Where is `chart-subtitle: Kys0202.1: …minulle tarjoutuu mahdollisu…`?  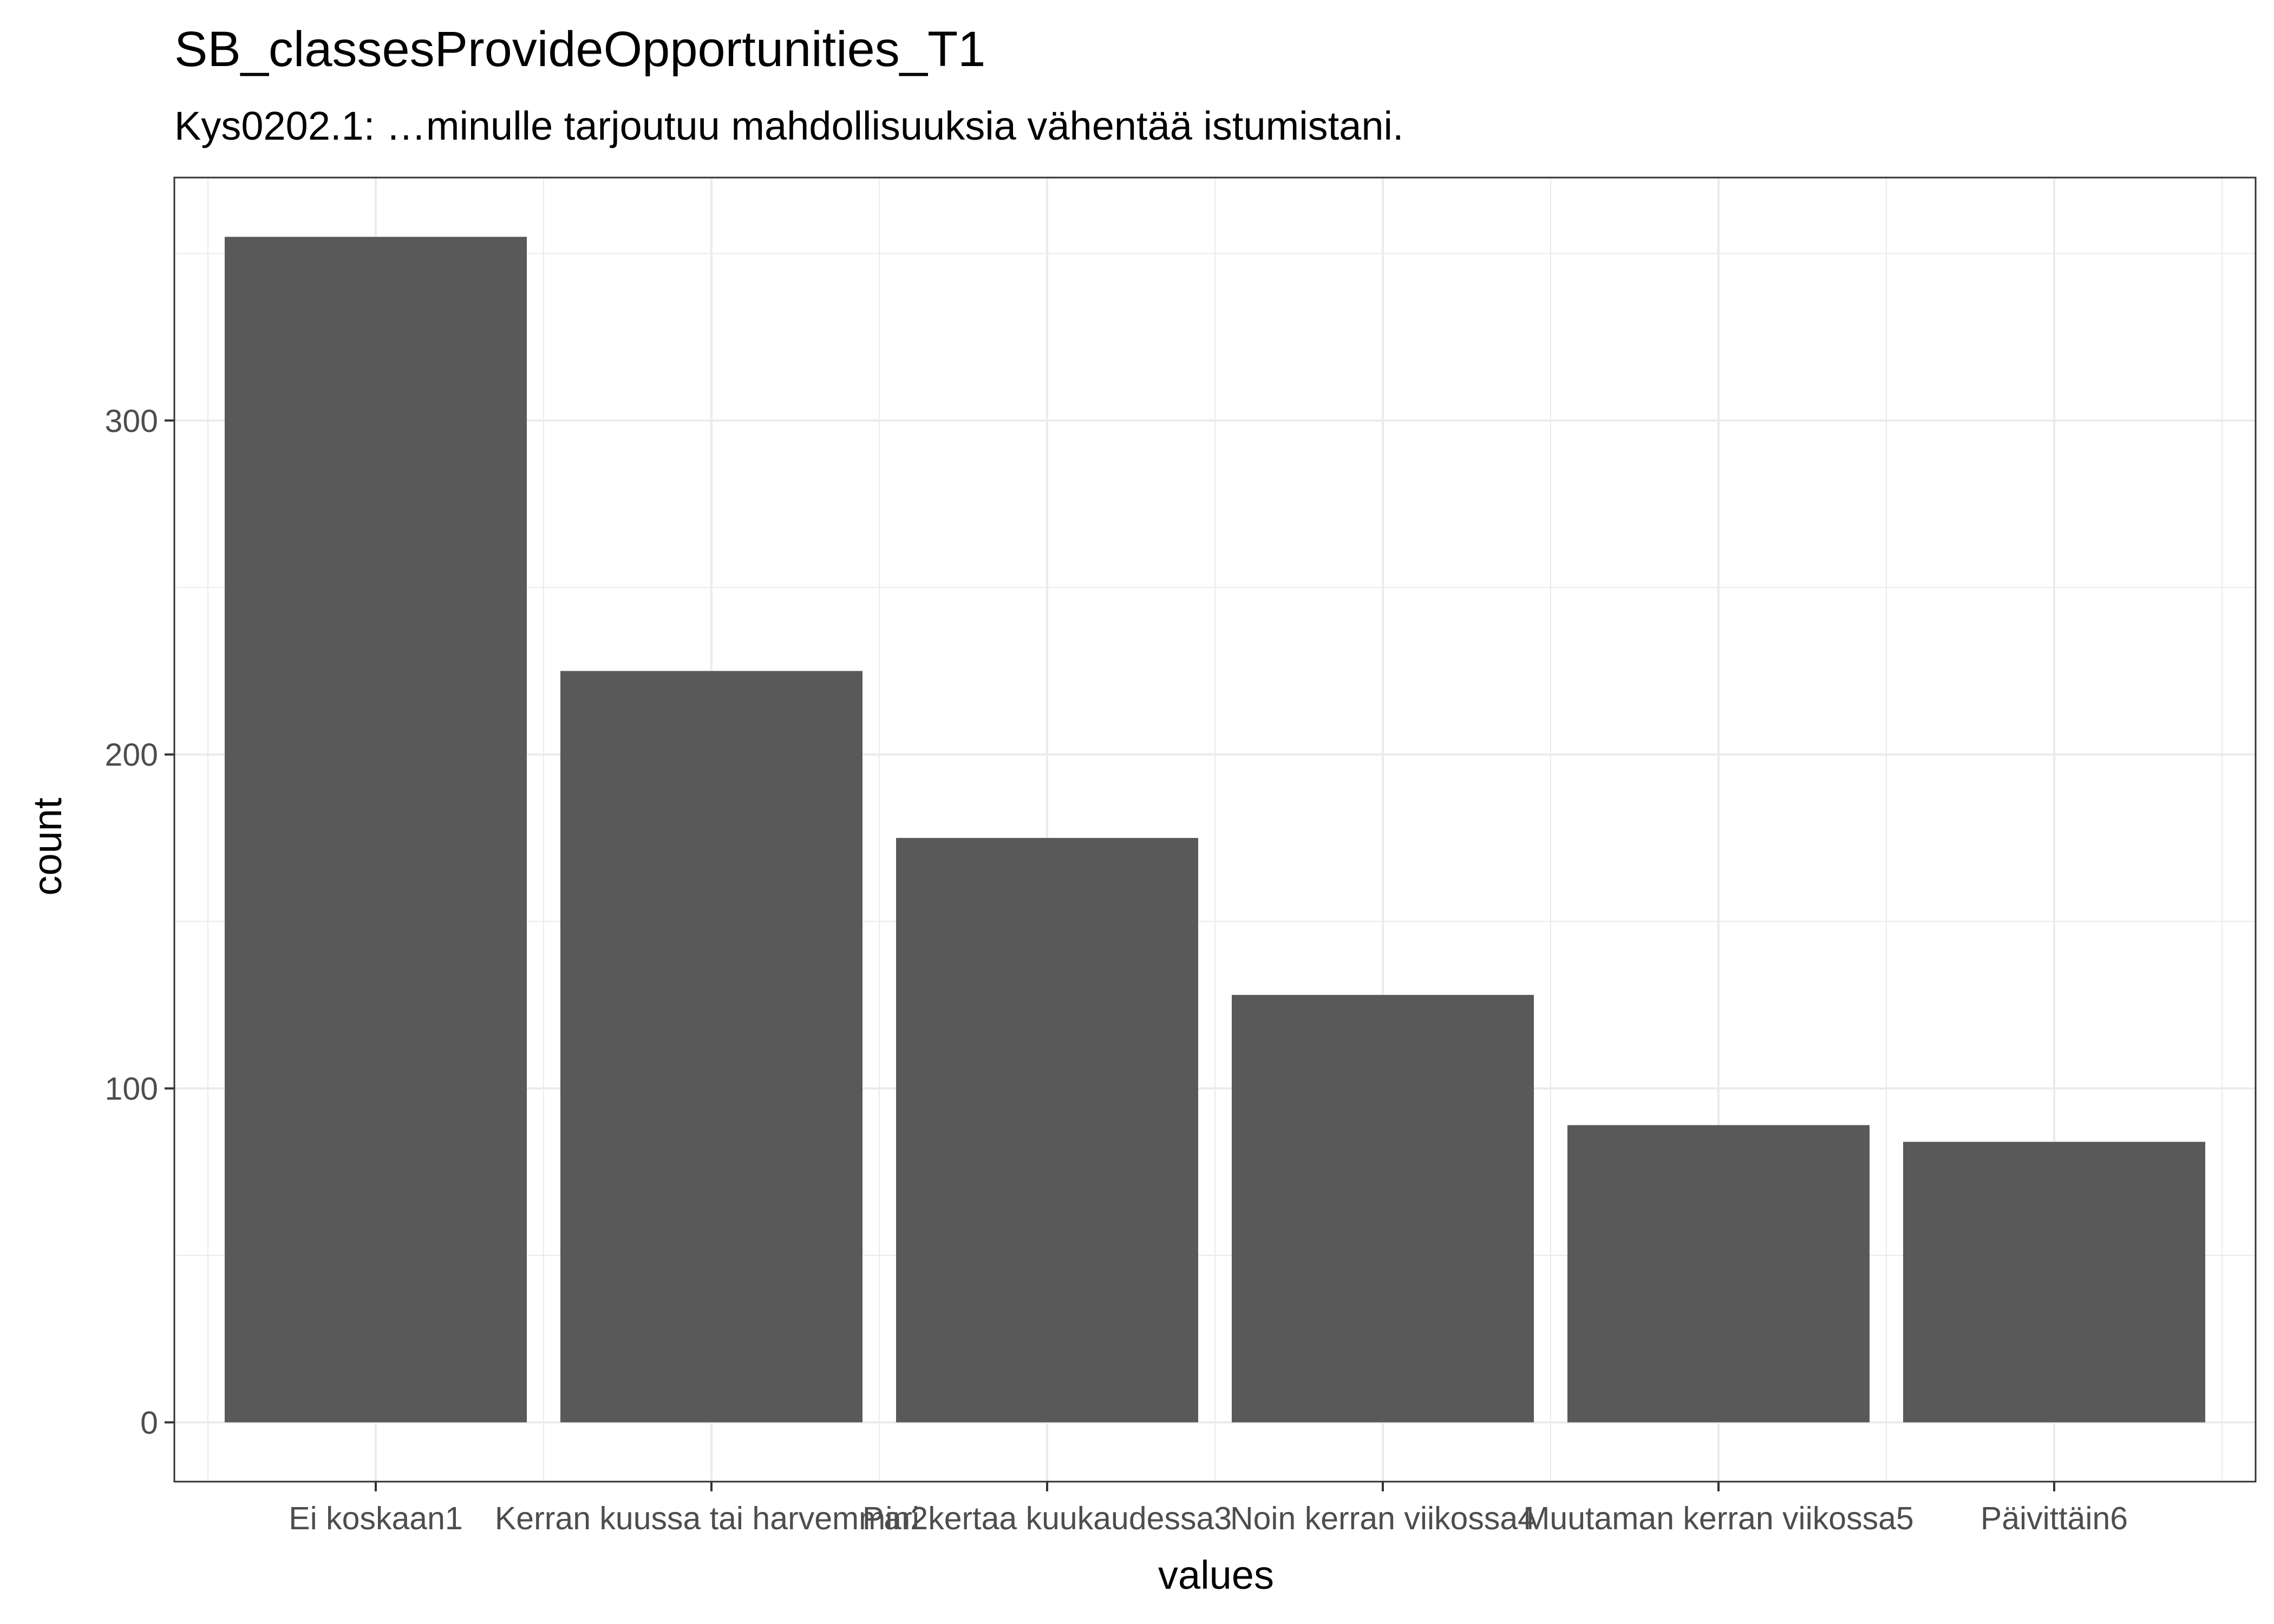 chart-subtitle: Kys0202.1: …minulle tarjoutuu mahdollisu… is located at coordinates (789, 125).